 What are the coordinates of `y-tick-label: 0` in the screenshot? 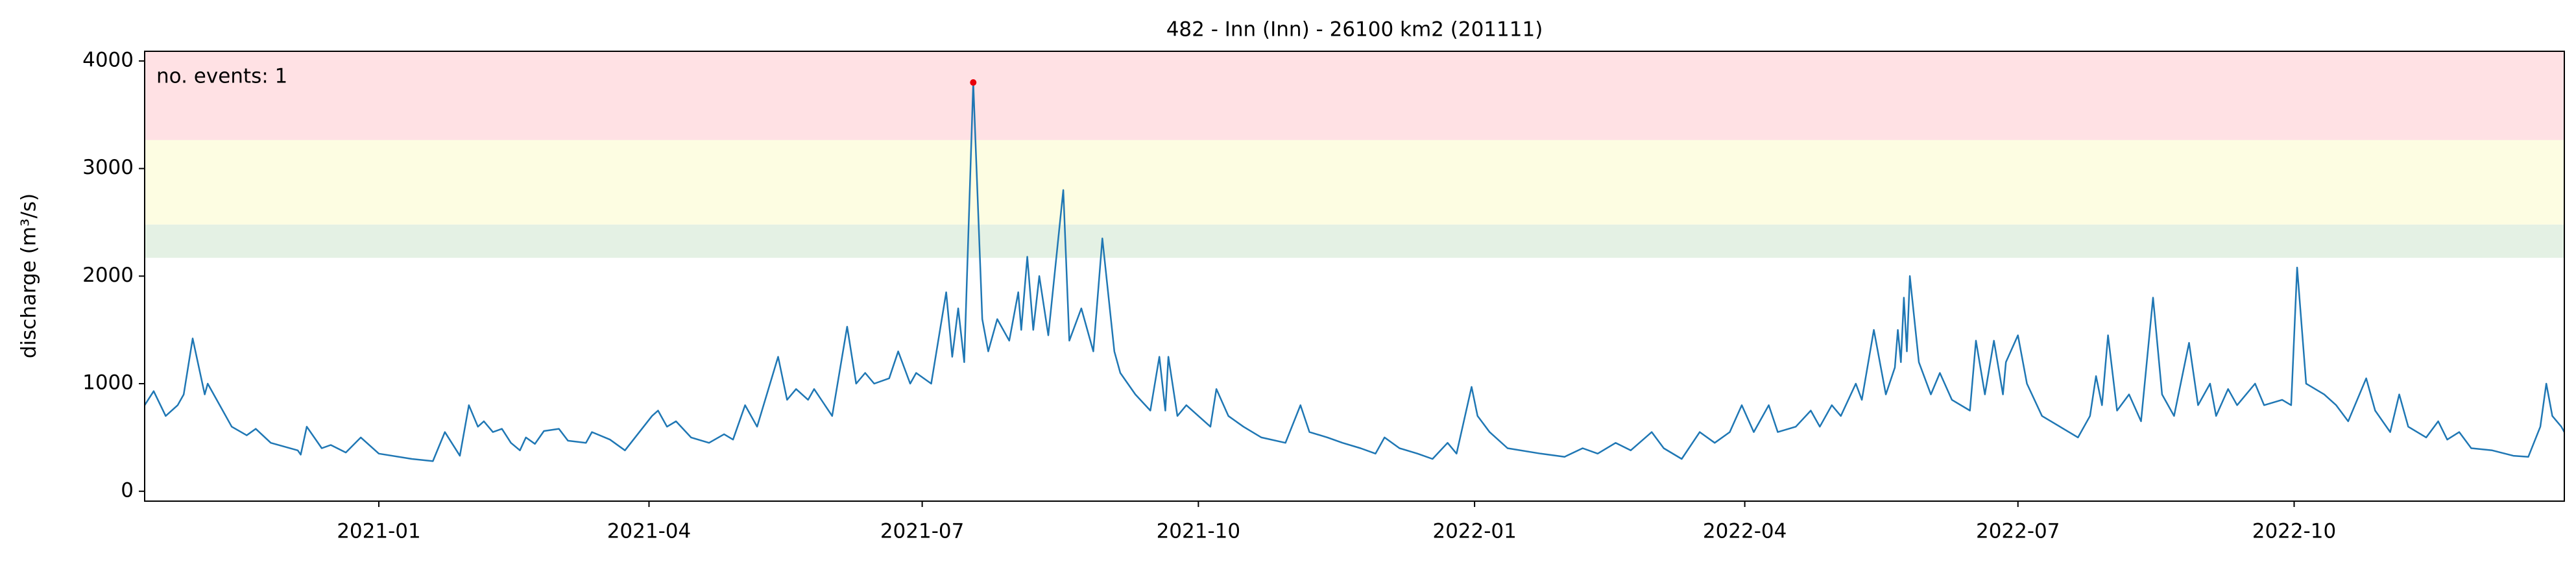 It's located at (127, 490).